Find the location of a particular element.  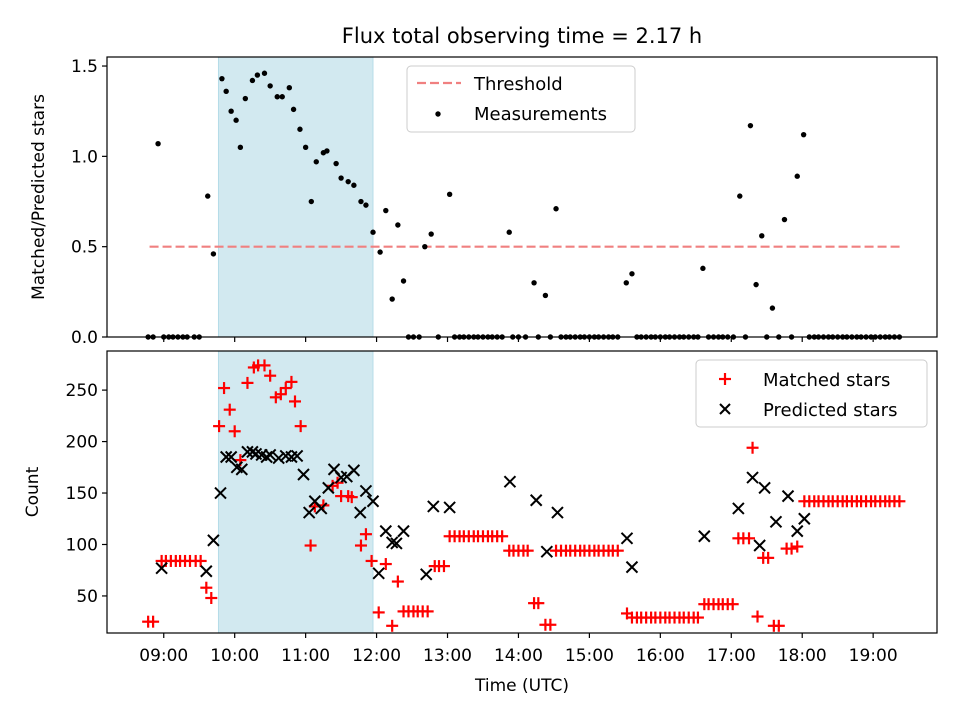

x-tick-label: 13:00 is located at coordinates (447, 656).